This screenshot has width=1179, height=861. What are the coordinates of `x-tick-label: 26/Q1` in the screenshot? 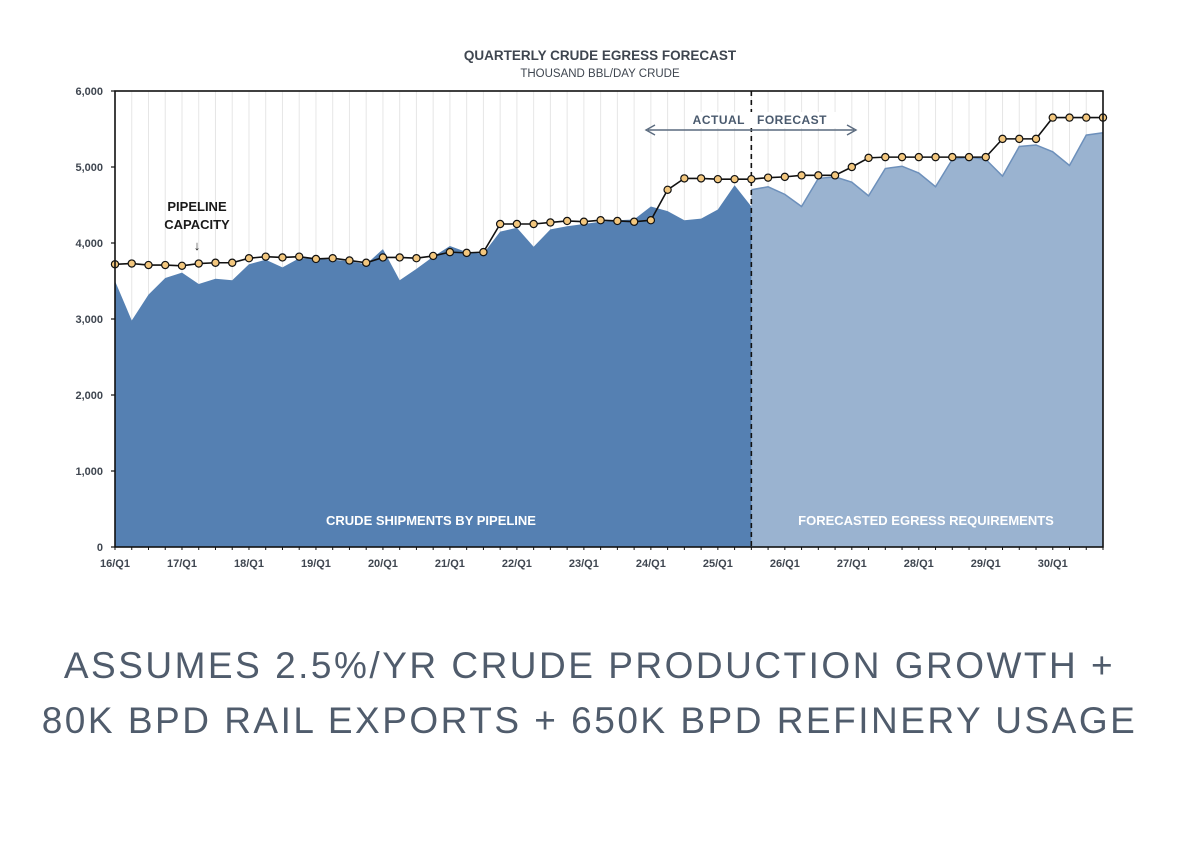 It's located at (785, 564).